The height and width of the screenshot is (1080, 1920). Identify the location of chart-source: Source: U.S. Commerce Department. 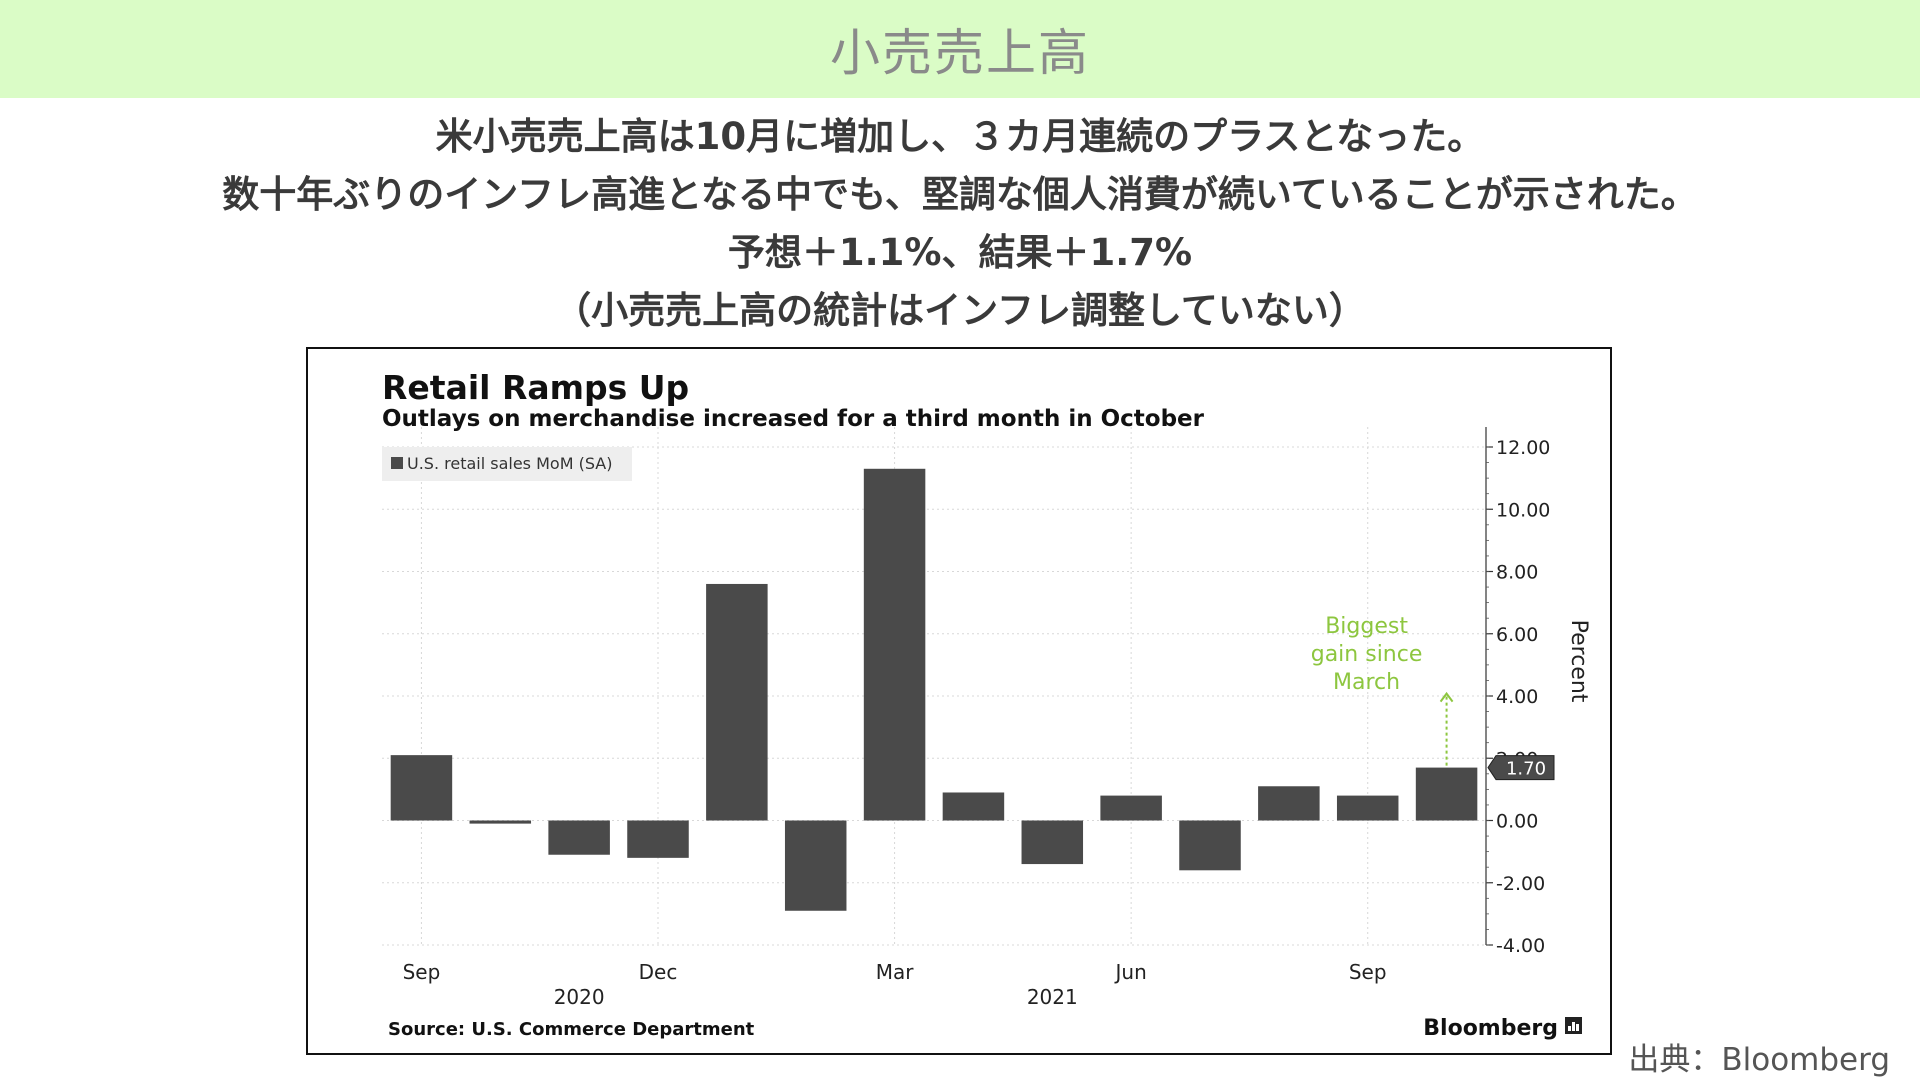
(571, 1029).